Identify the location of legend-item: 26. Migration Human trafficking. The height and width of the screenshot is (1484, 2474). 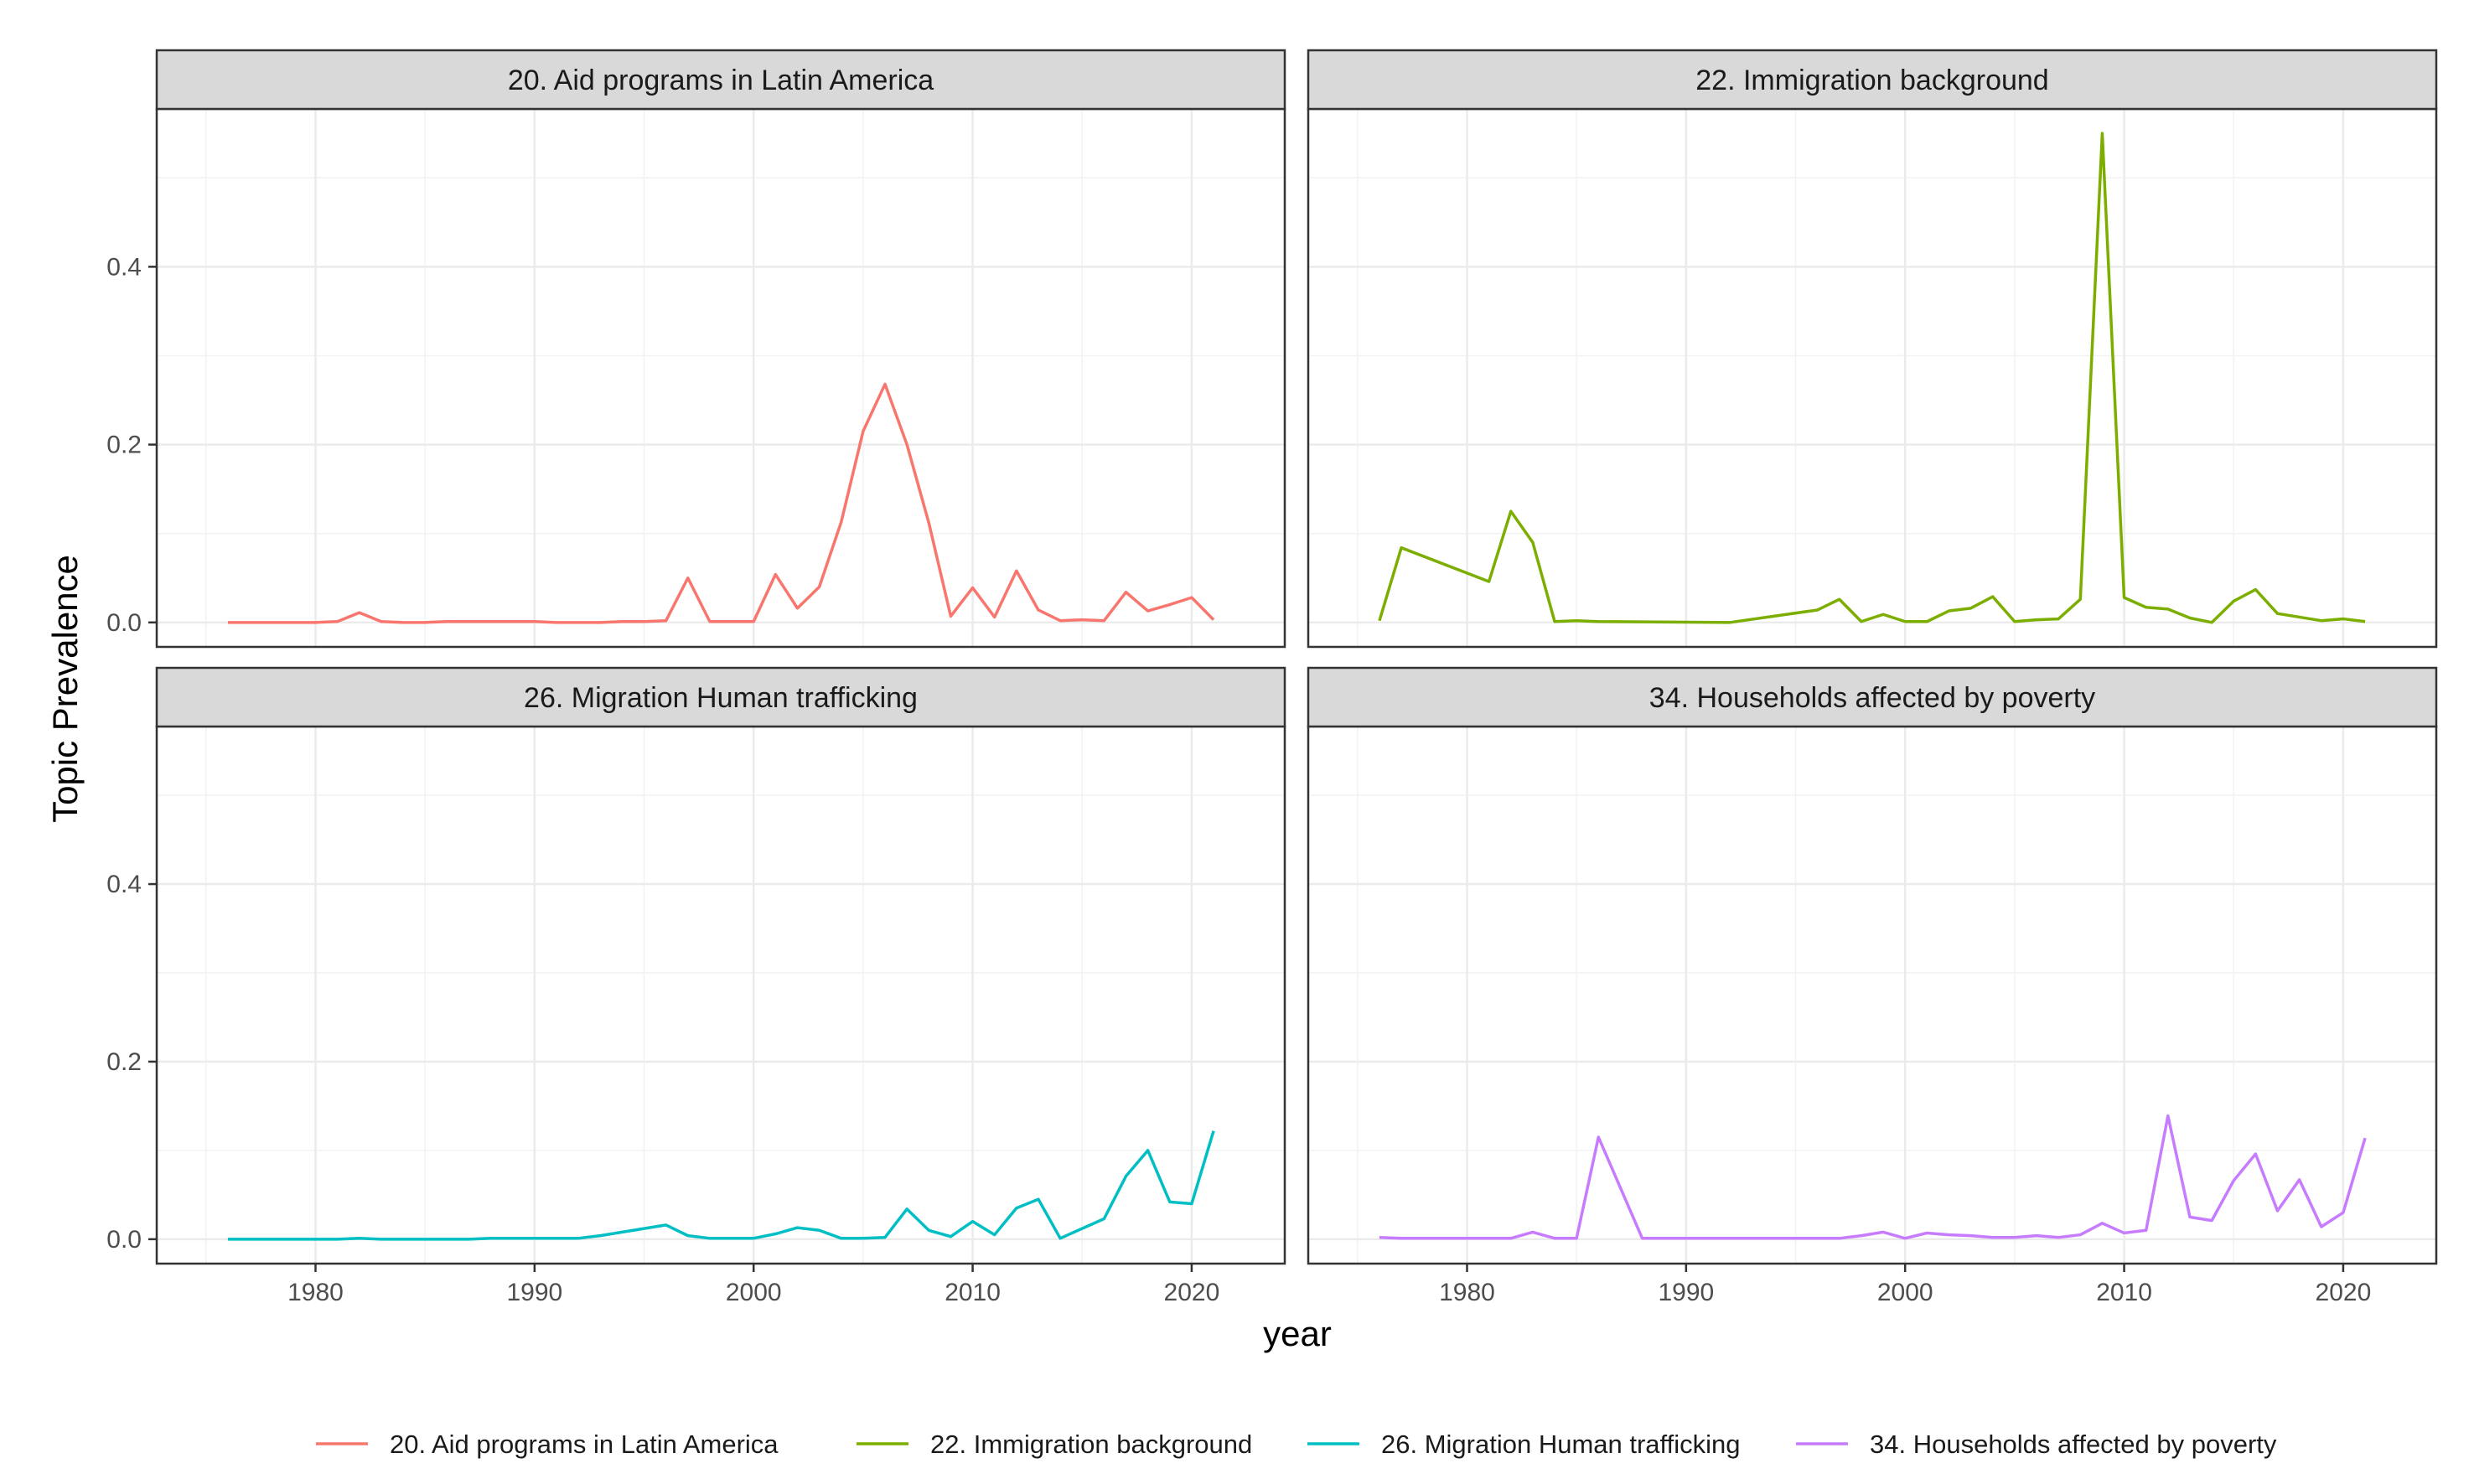
(1523, 1444).